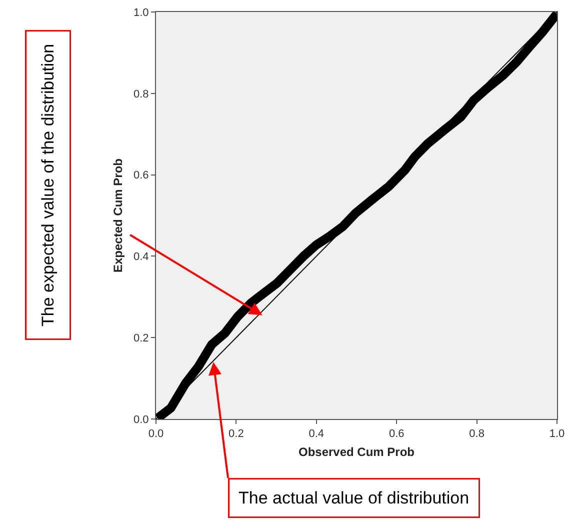  I want to click on x-tick-label: 0.2, so click(236, 434).